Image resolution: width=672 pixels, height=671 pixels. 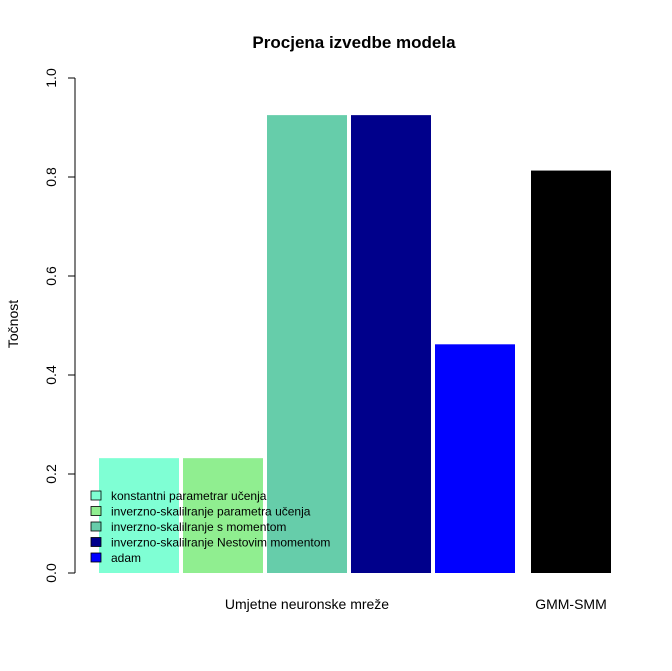 What do you see at coordinates (198, 527) in the screenshot?
I see `legend-label: inverzno-skalilranje s momentom` at bounding box center [198, 527].